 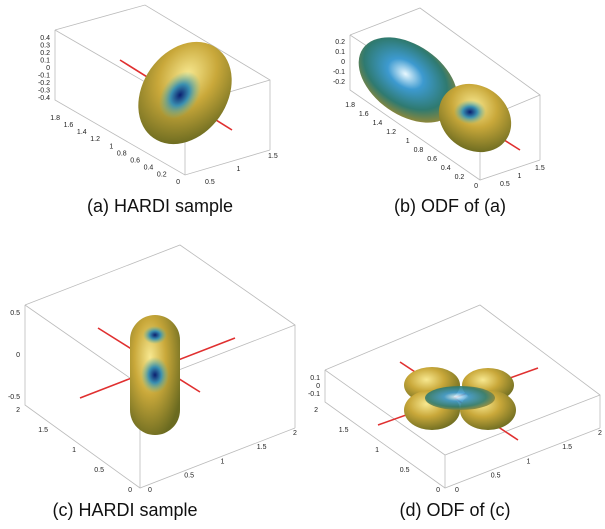 What do you see at coordinates (445, 94) in the screenshot?
I see `panel-b-box` at bounding box center [445, 94].